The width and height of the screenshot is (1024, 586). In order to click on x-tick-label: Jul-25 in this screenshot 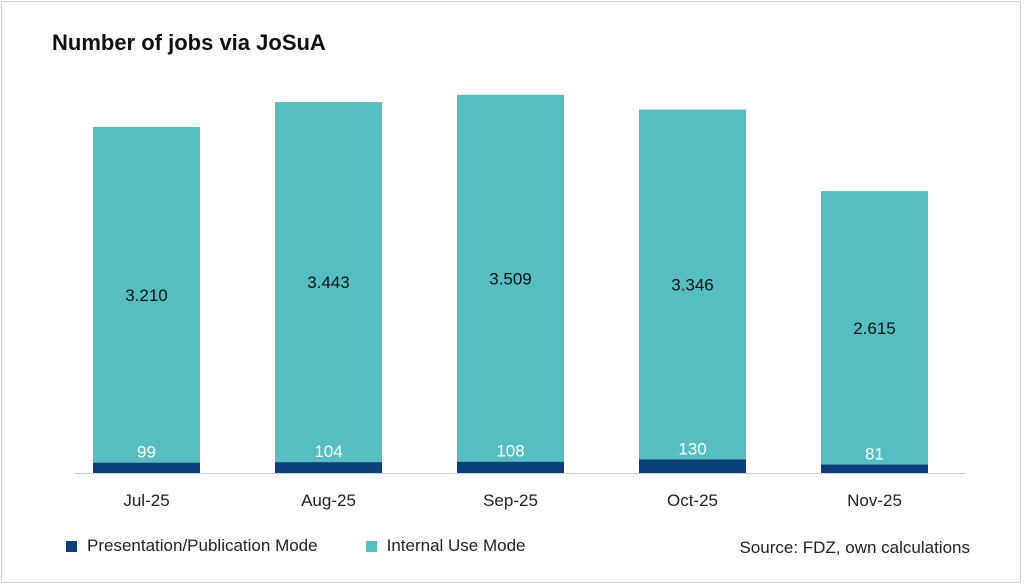, I will do `click(146, 500)`.